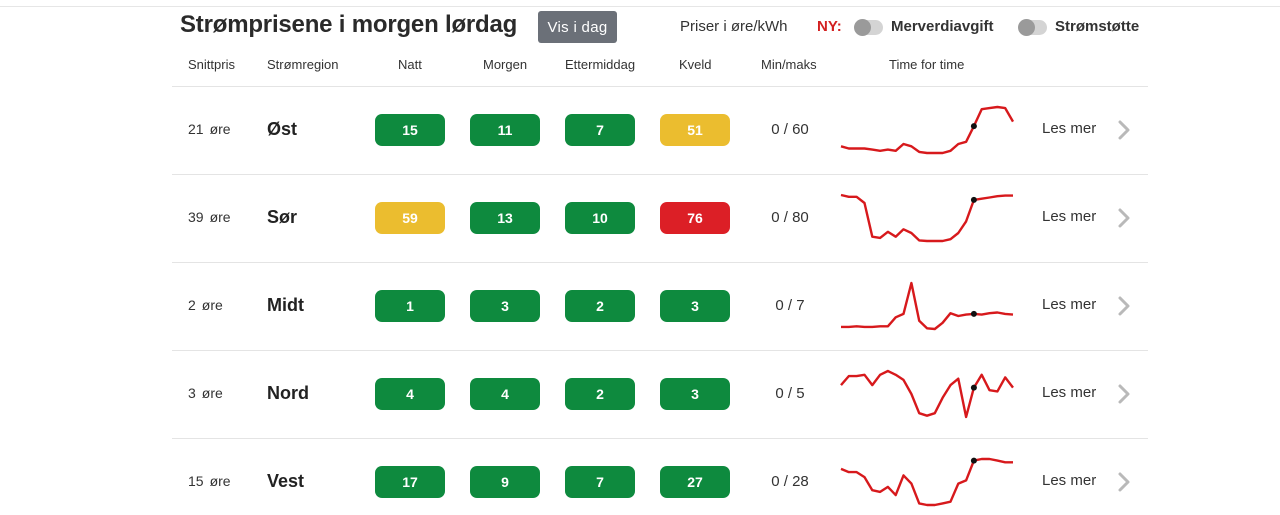  I want to click on price-badge-night: 59, so click(410, 218).